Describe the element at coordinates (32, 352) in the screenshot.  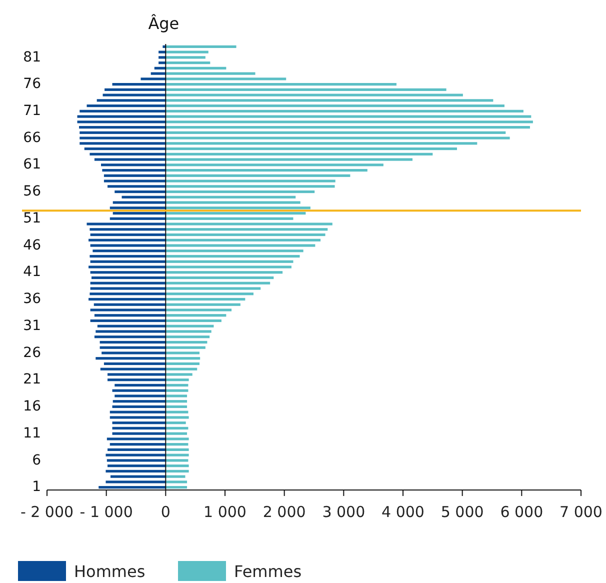
I see `y-tick-label: 26` at that location.